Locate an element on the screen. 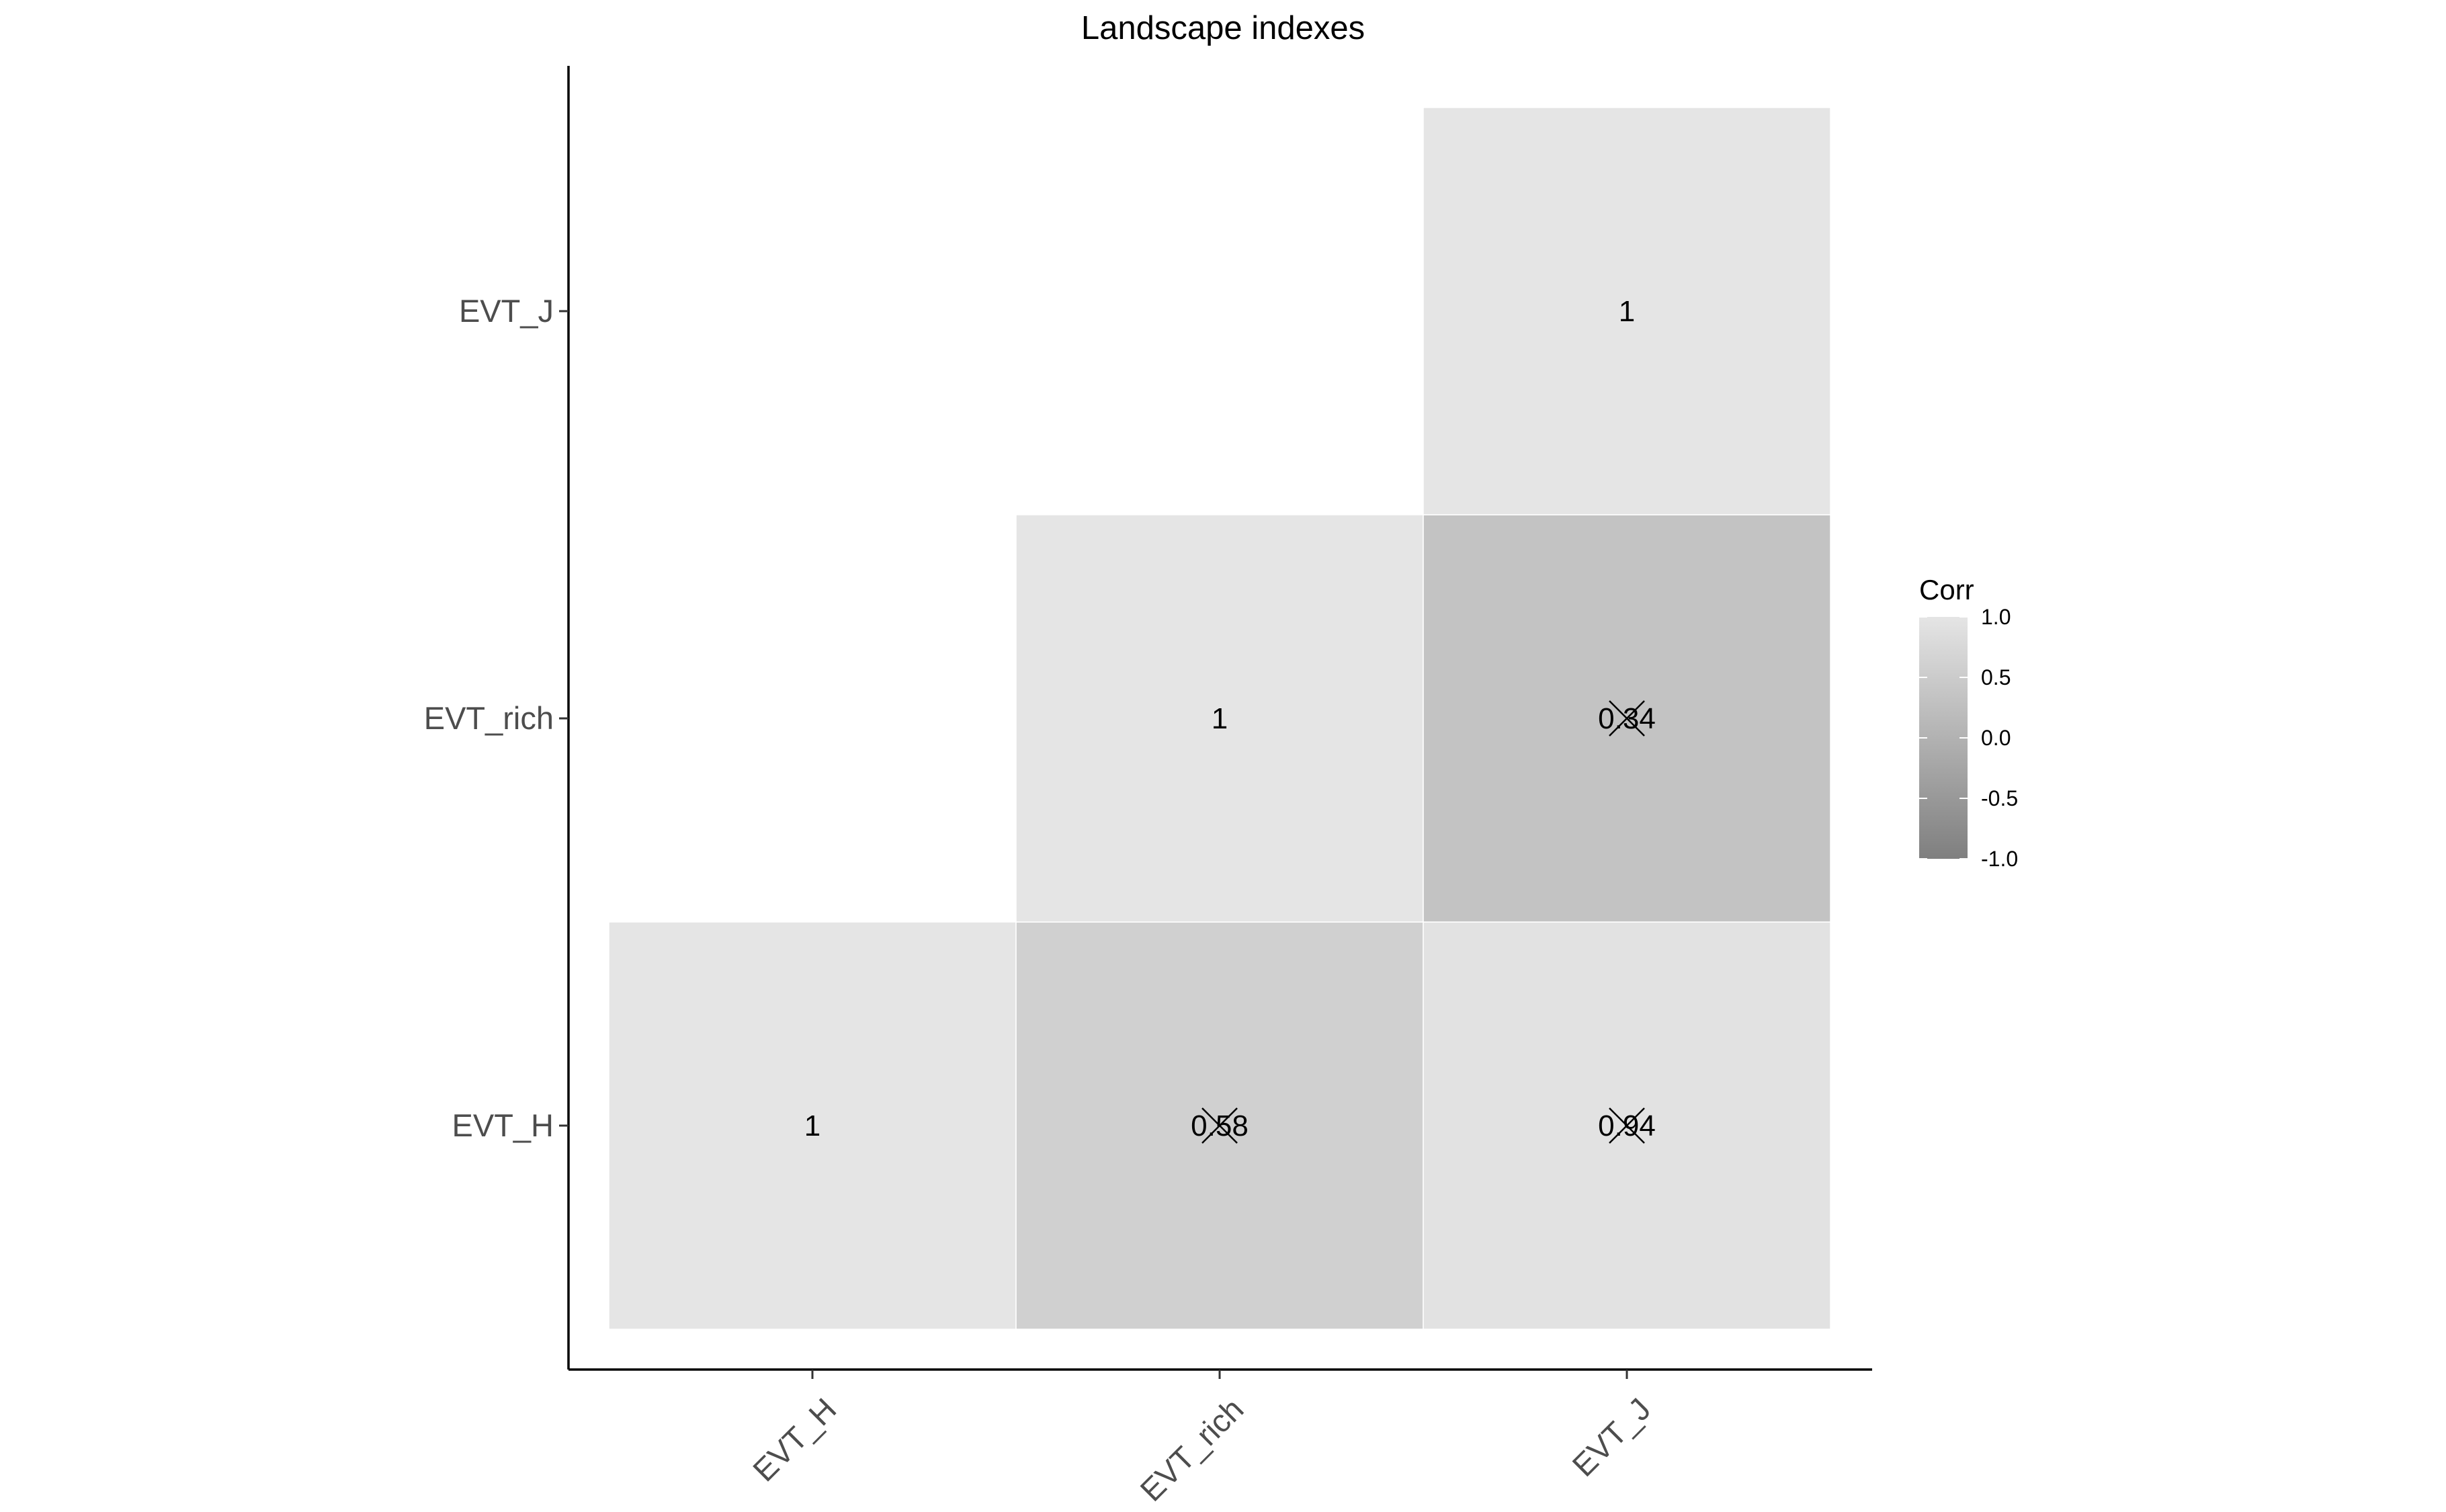 This screenshot has width=2446, height=1512. y-tick-label: EVT_rich is located at coordinates (489, 718).